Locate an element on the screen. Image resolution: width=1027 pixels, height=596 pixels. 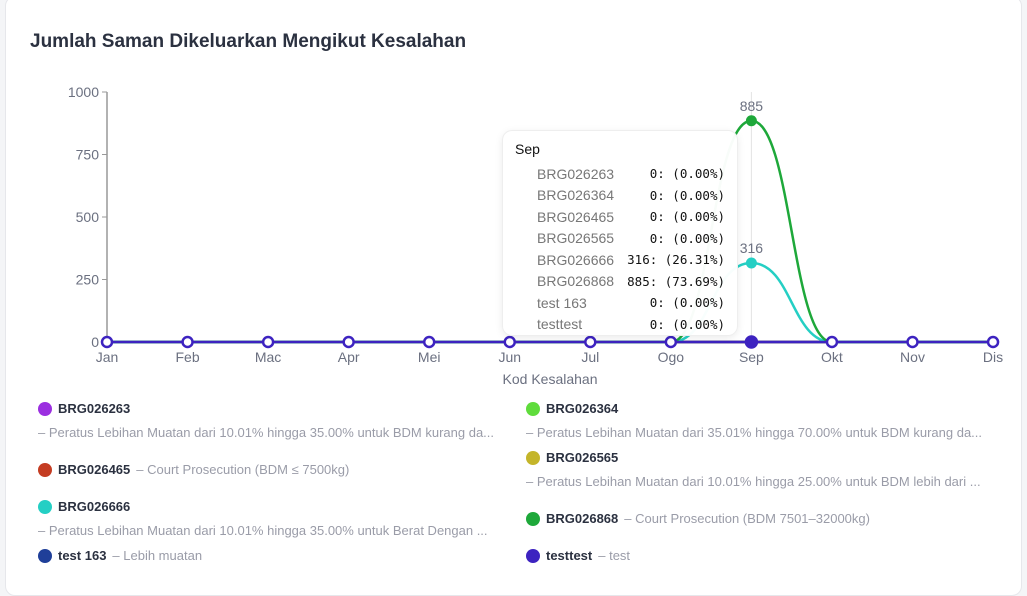
tooltip-value: 316: (26.31%) is located at coordinates (676, 260).